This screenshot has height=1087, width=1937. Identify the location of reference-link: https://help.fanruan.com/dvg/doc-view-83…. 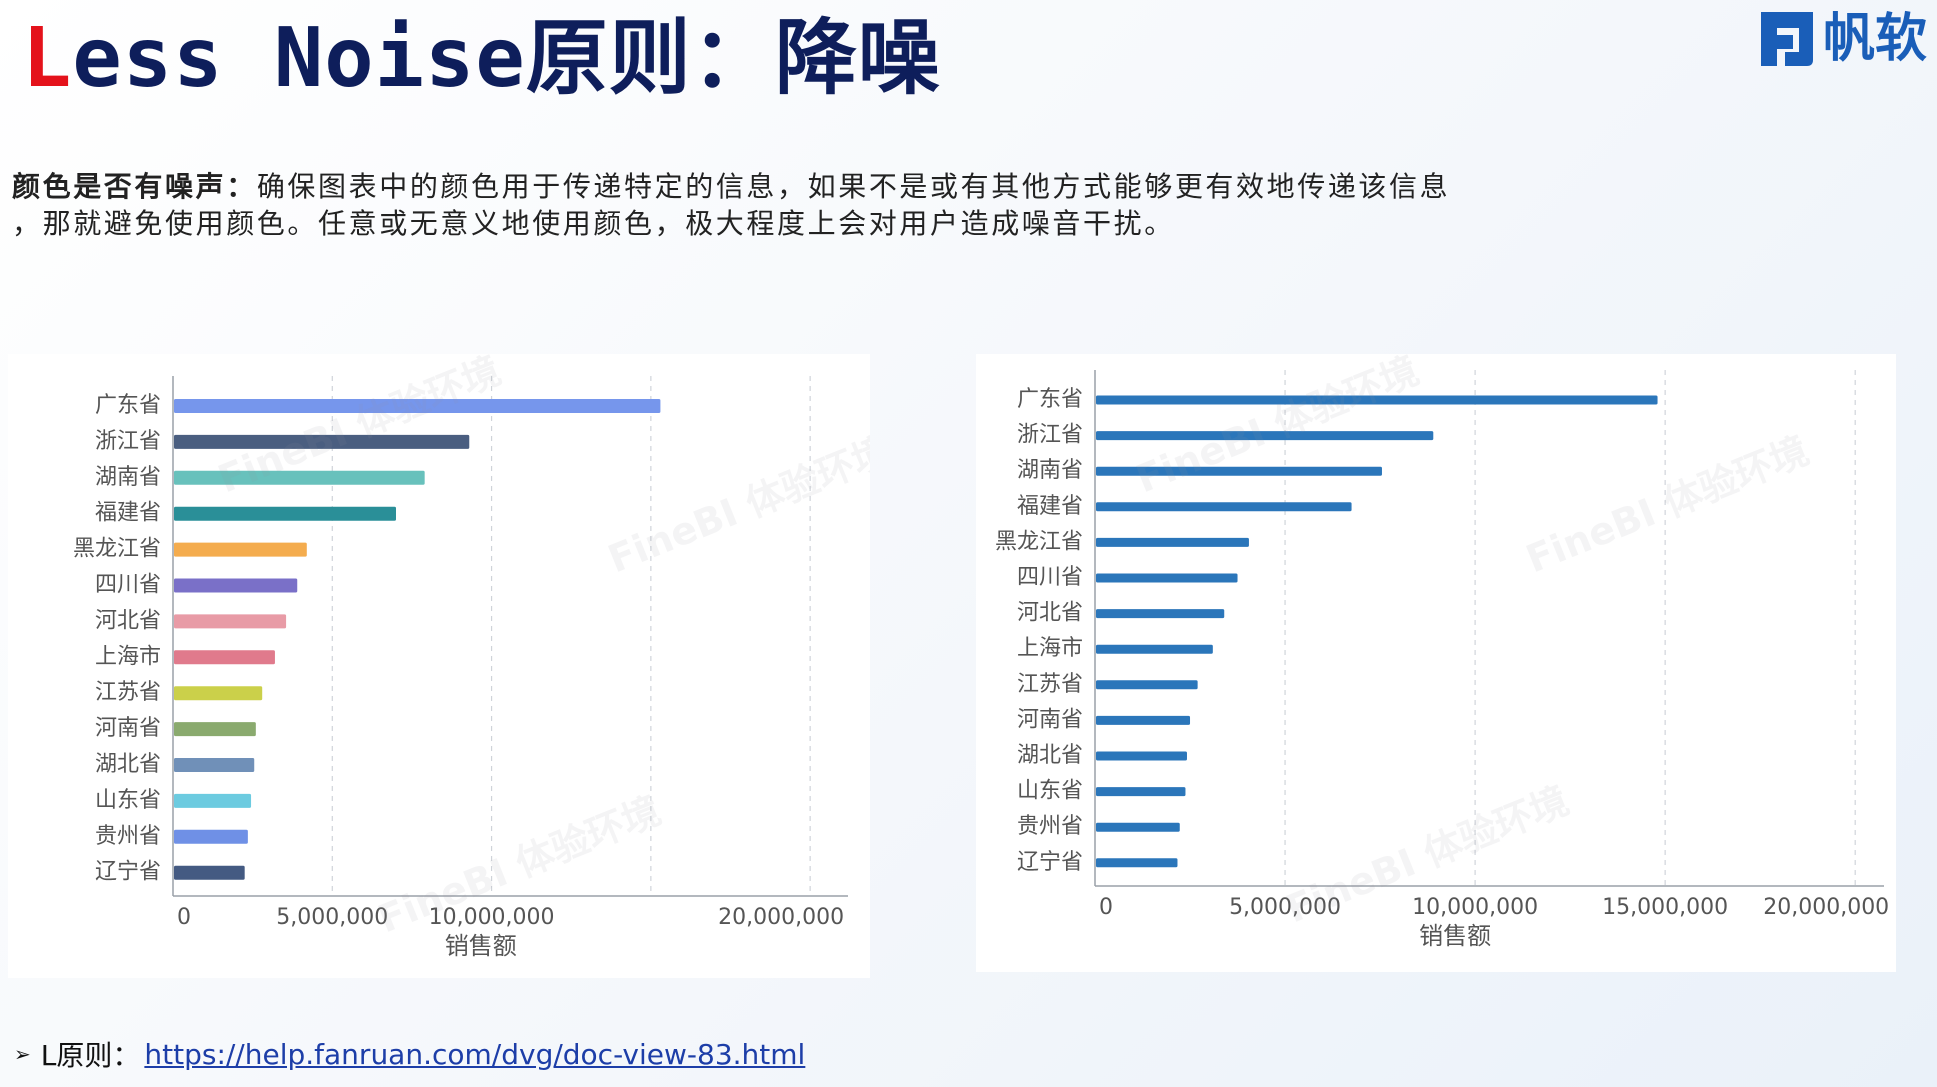
(475, 1054).